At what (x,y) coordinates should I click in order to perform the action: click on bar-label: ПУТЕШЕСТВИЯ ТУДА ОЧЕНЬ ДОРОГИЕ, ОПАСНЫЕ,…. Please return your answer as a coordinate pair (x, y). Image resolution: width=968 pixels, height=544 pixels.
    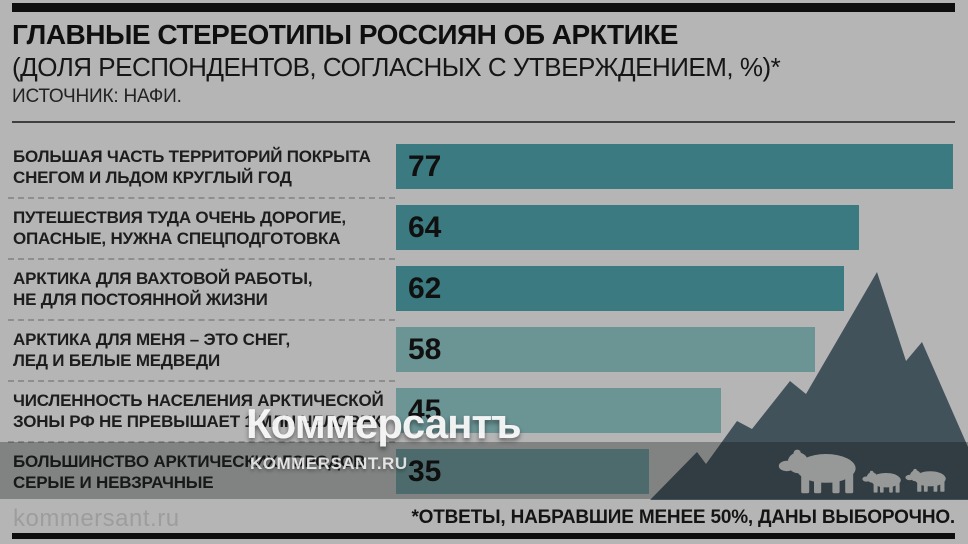
    Looking at the image, I should click on (179, 227).